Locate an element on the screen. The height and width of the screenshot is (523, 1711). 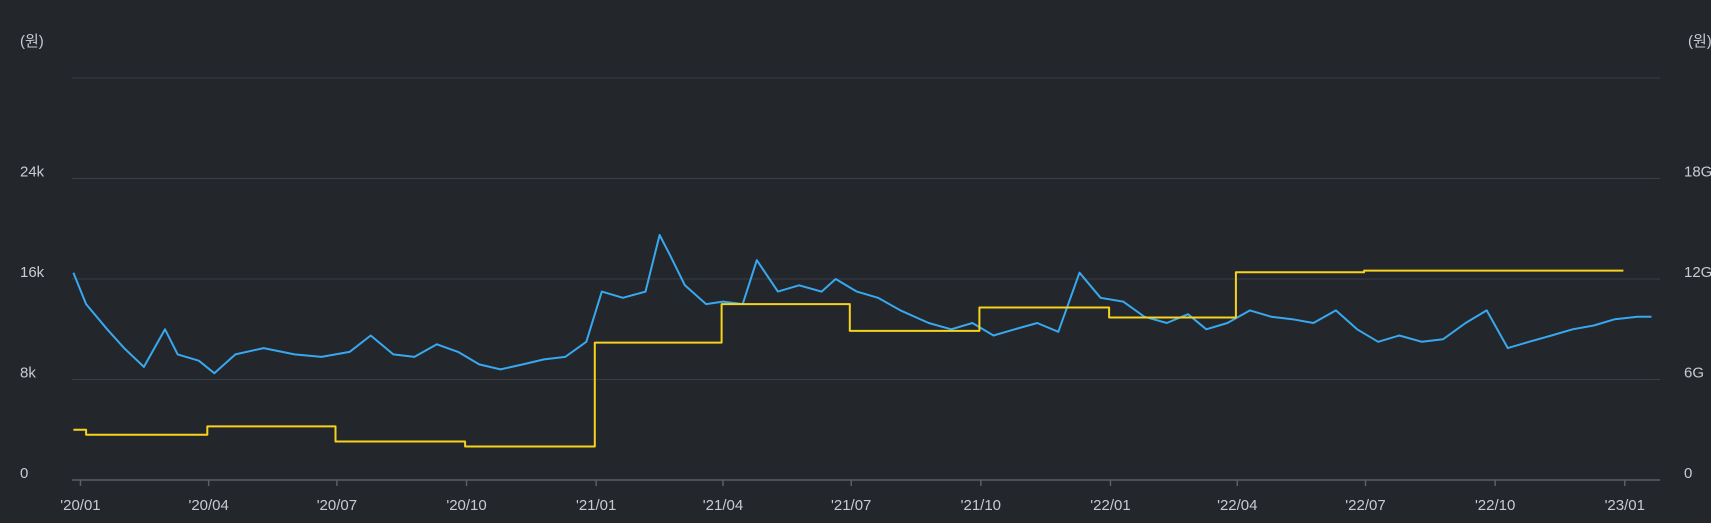
x-tick-8: '22/01 is located at coordinates (1110, 505).